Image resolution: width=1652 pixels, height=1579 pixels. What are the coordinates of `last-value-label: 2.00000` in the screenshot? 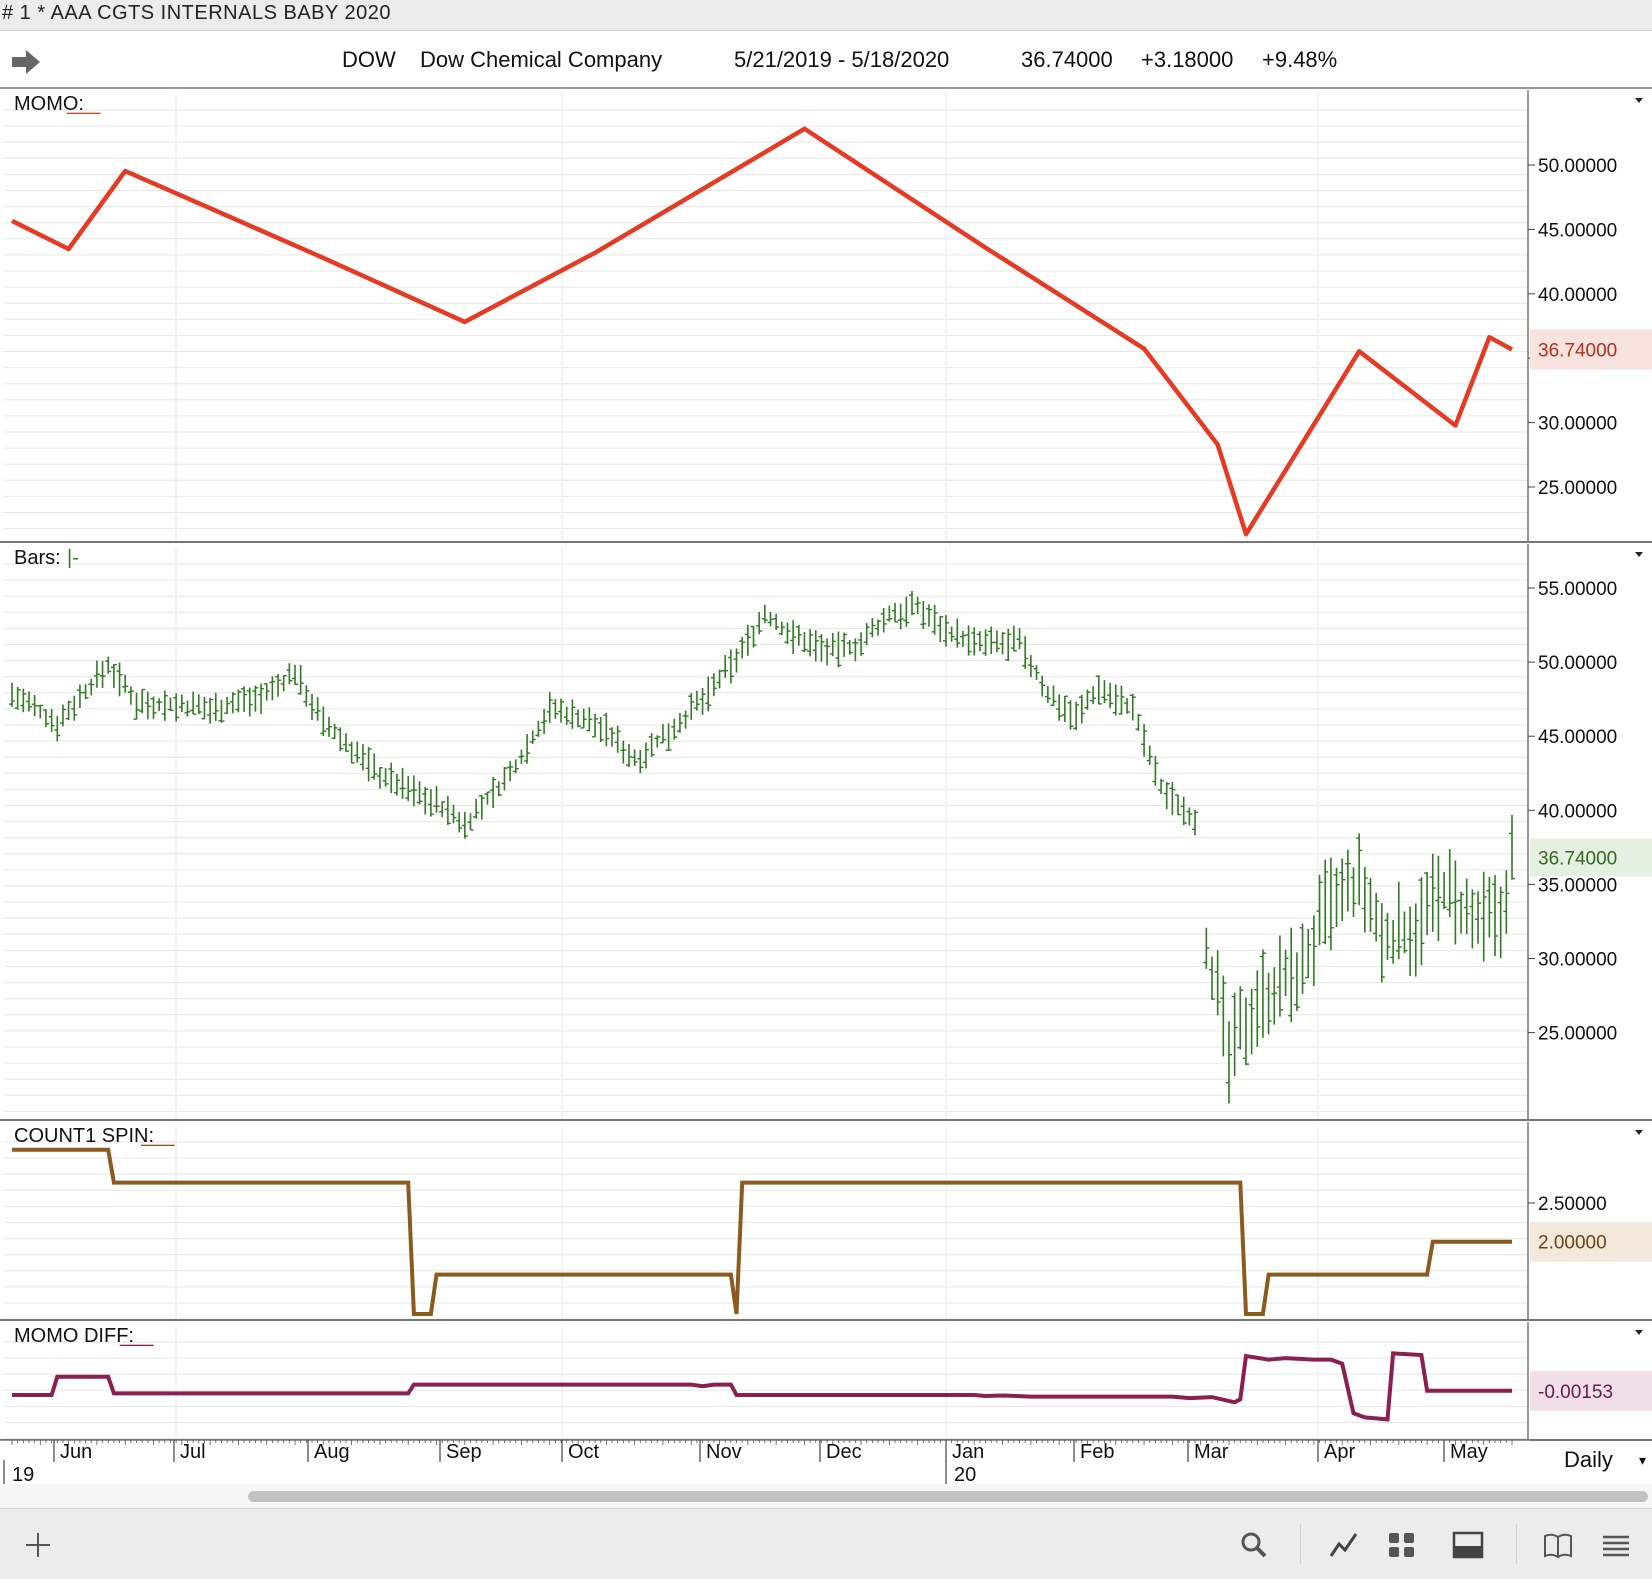 It's located at (1572, 1243).